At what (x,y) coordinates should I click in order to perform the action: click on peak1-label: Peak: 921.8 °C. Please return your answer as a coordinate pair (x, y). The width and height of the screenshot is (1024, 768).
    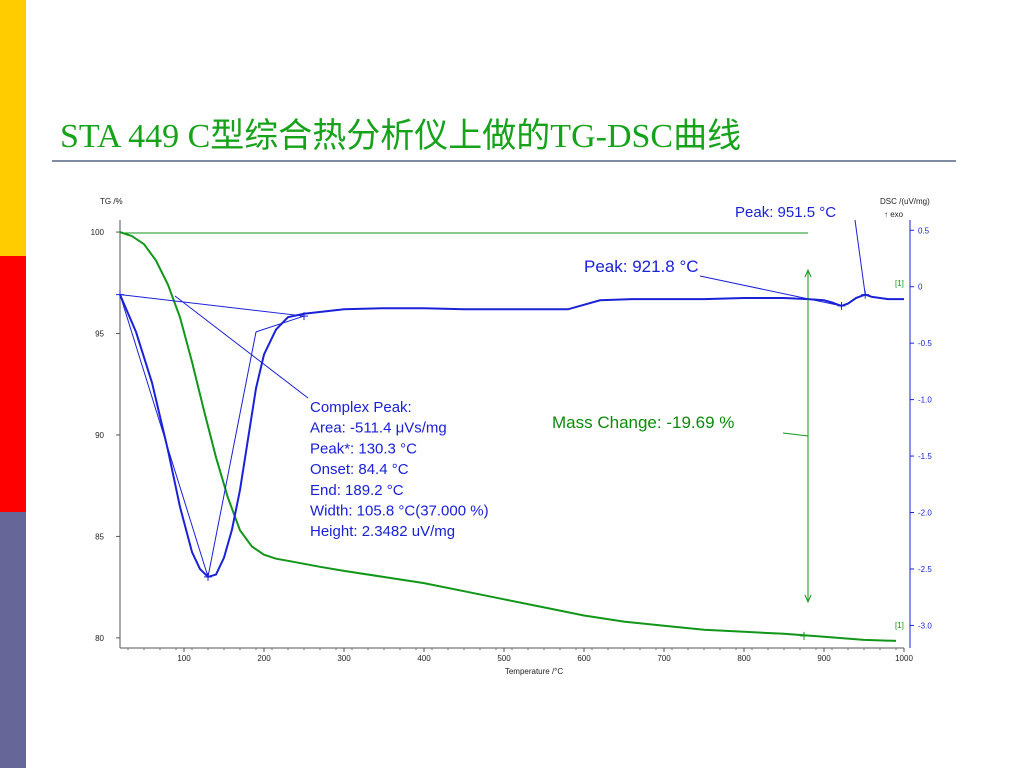
    Looking at the image, I should click on (641, 266).